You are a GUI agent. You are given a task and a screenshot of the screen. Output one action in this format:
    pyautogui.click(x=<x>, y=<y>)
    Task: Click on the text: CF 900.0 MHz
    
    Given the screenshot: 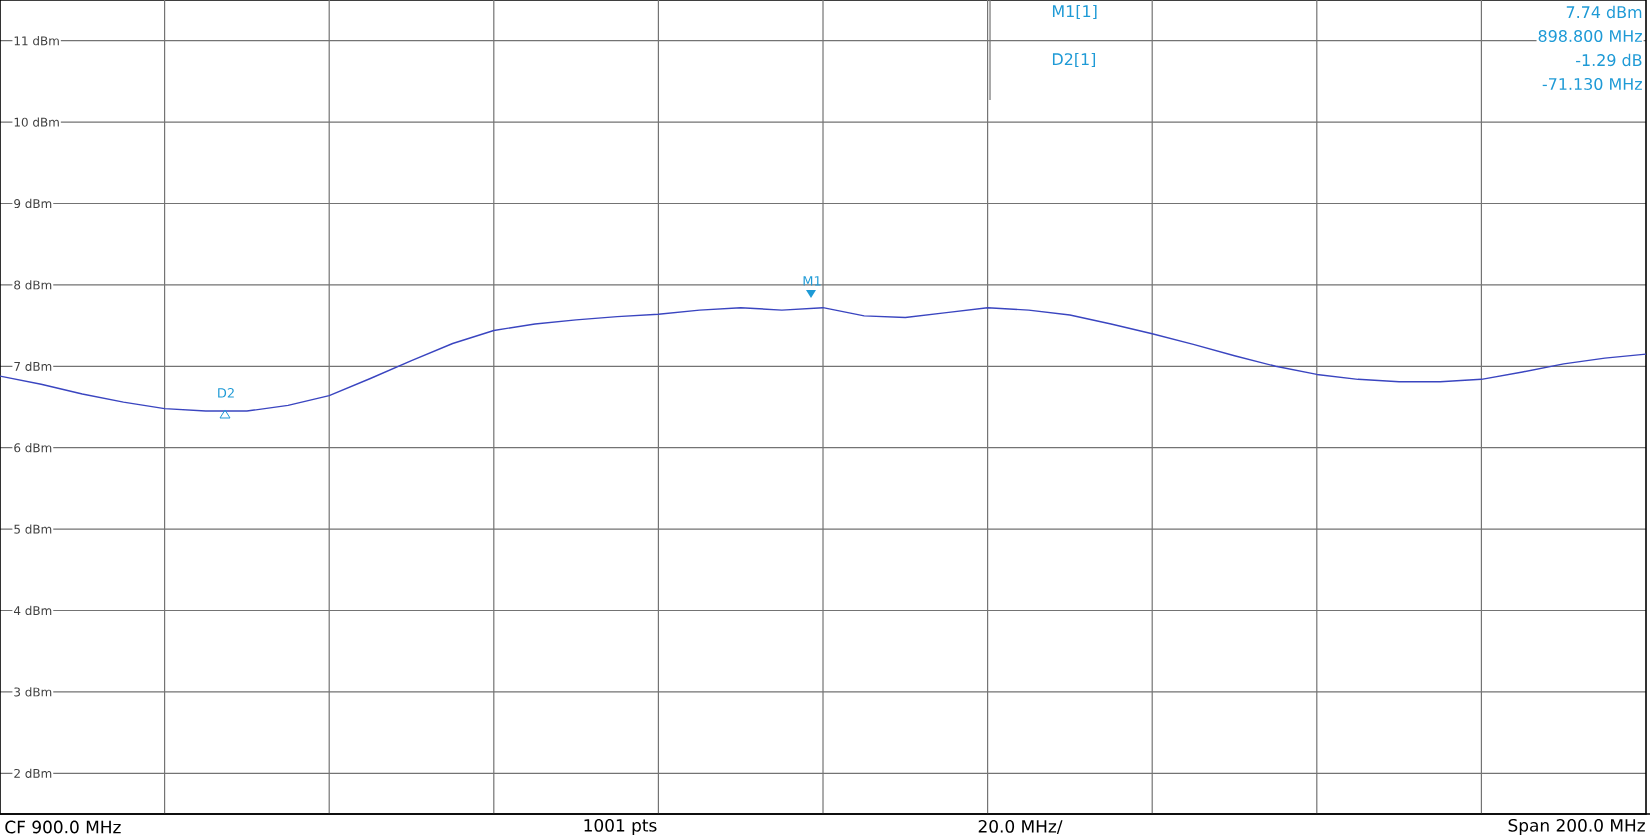 What is the action you would take?
    pyautogui.click(x=63, y=827)
    